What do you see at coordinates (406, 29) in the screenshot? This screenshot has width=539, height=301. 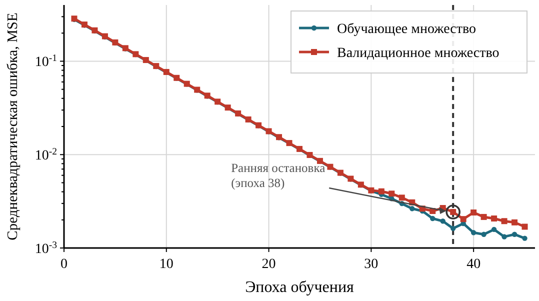 I see `legend-label: Обучающее множество` at bounding box center [406, 29].